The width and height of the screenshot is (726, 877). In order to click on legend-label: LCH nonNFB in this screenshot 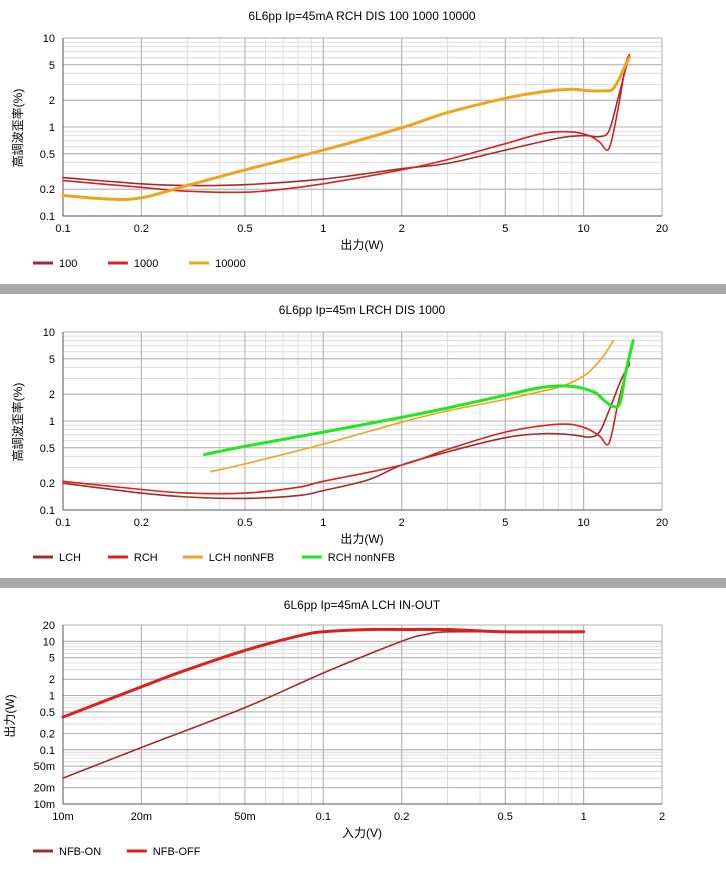, I will do `click(241, 558)`.